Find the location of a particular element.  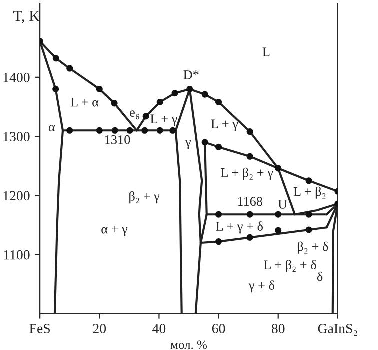

annotation: α is located at coordinates (52, 128).